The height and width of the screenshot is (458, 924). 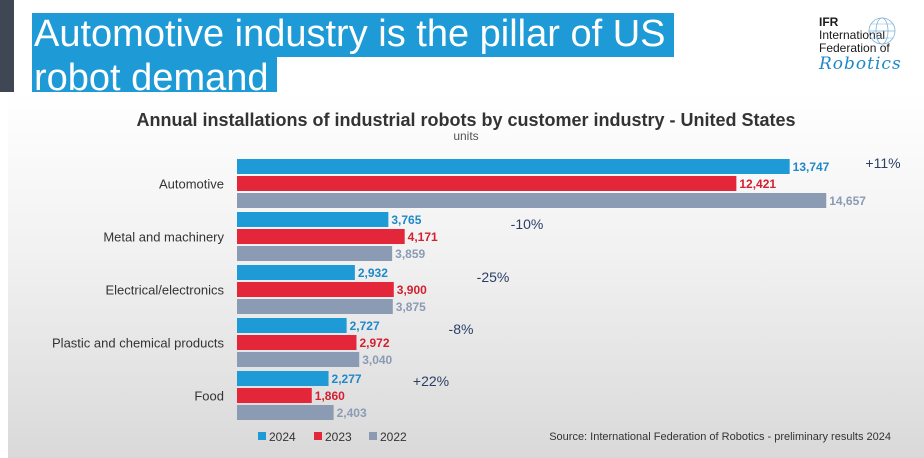 I want to click on category-label: Metal and machinery, so click(x=163, y=237).